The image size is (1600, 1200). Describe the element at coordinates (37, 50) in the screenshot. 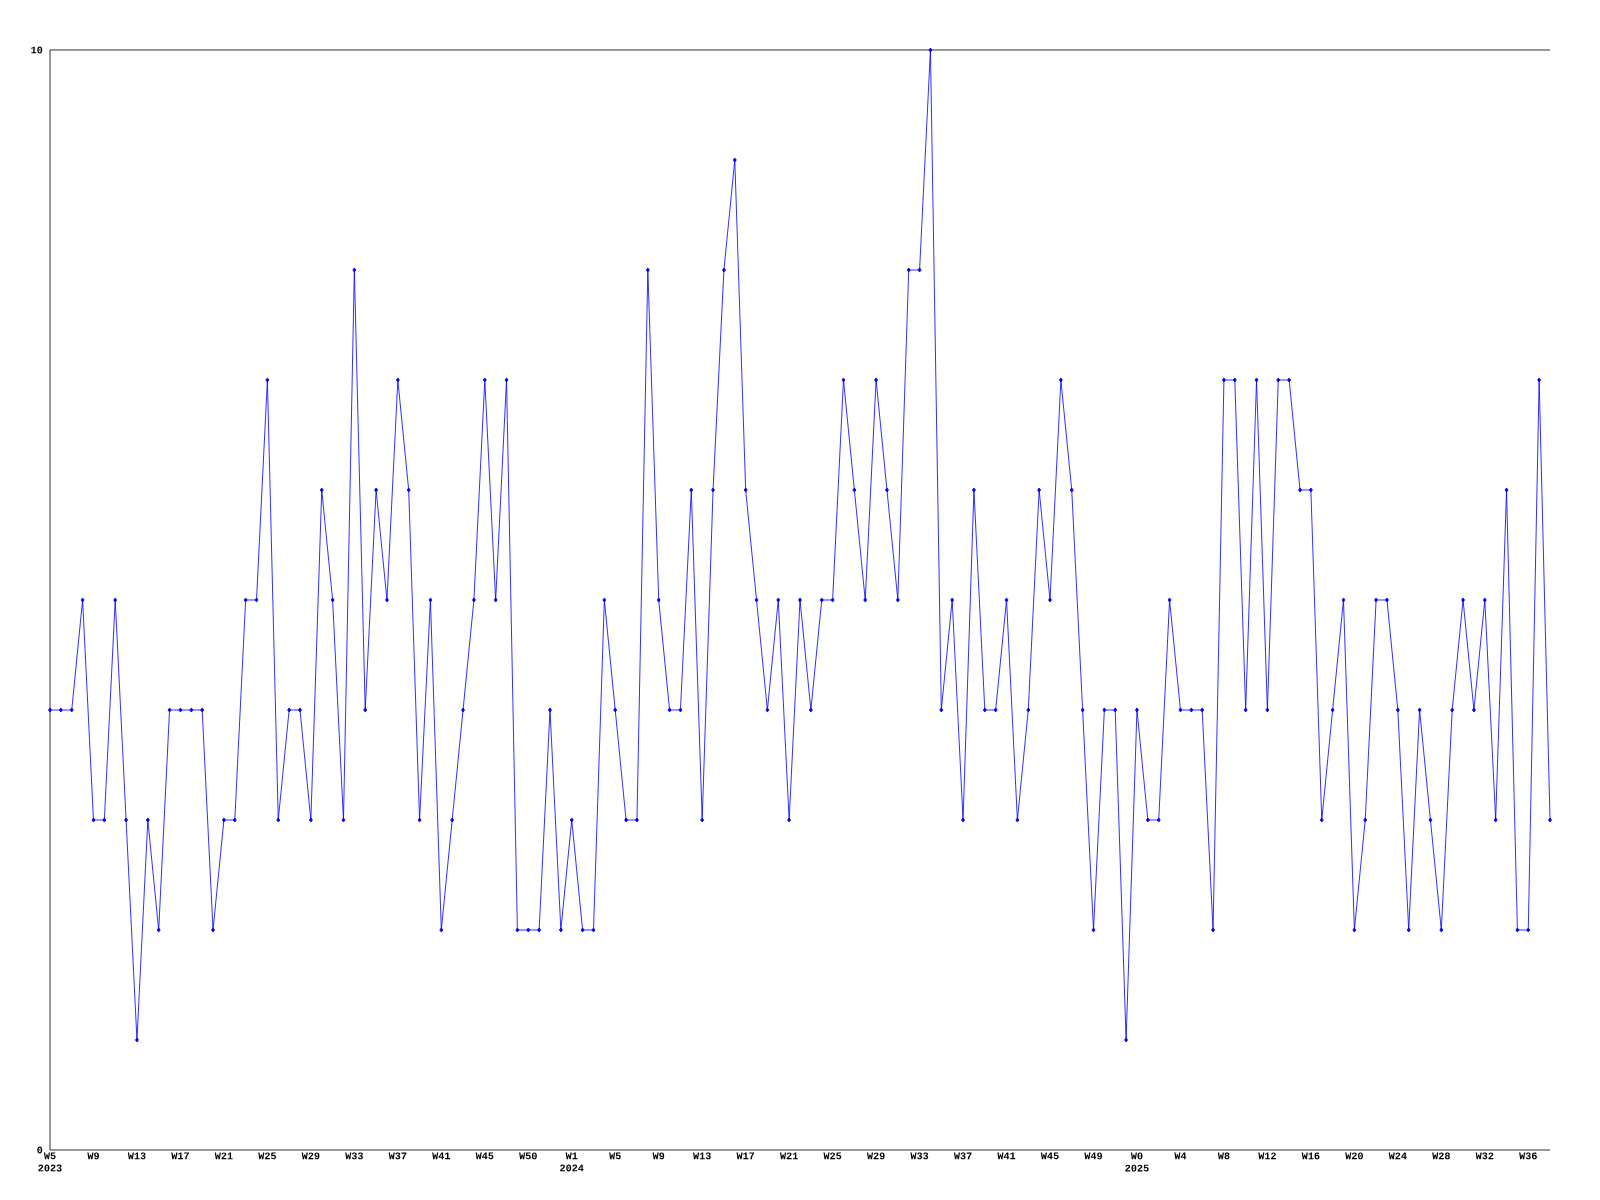

I see `y-tick-label: 10` at that location.